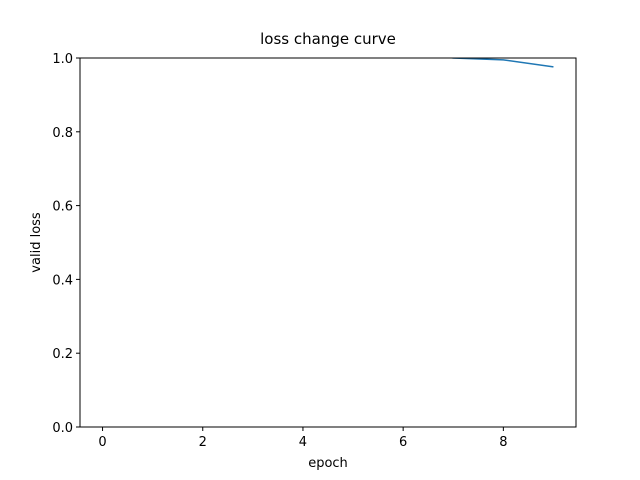 This screenshot has width=640, height=480. I want to click on y-tick-label: 0.0, so click(62, 428).